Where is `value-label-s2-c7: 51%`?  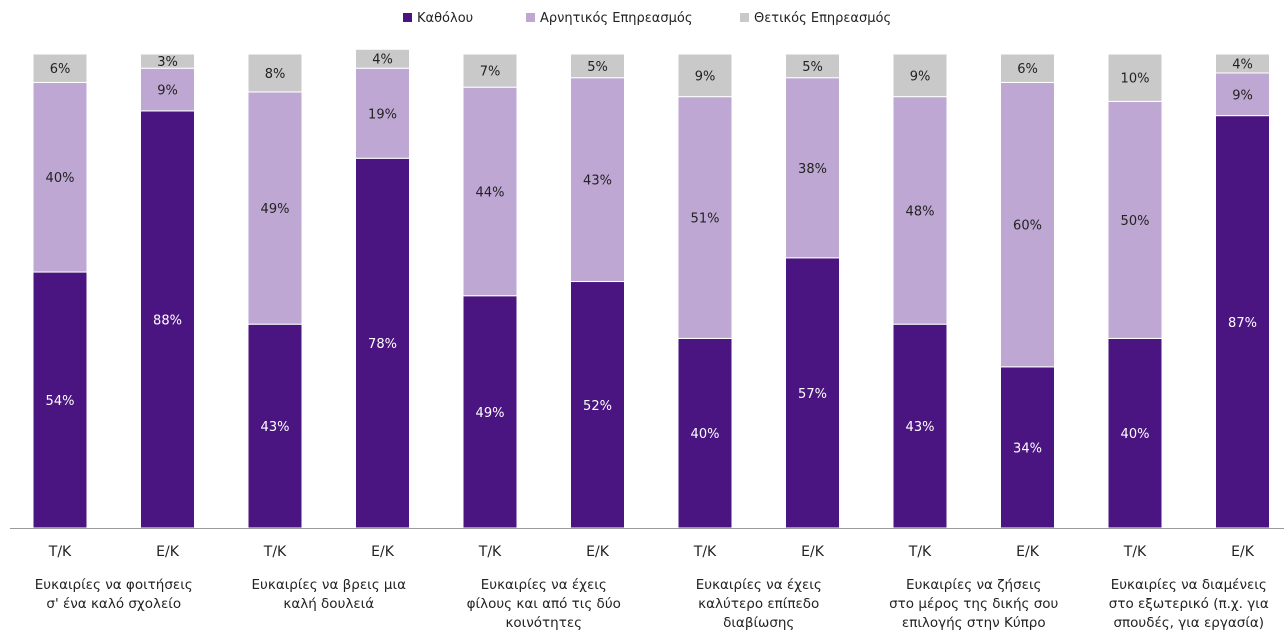 value-label-s2-c7: 51% is located at coordinates (705, 219).